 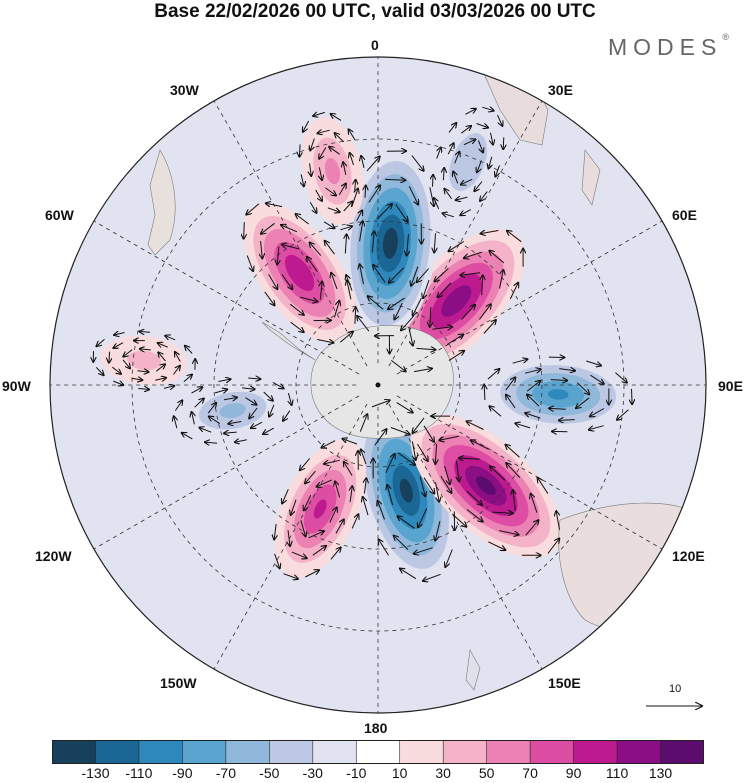 What do you see at coordinates (591, 177) in the screenshot?
I see `madagascar` at bounding box center [591, 177].